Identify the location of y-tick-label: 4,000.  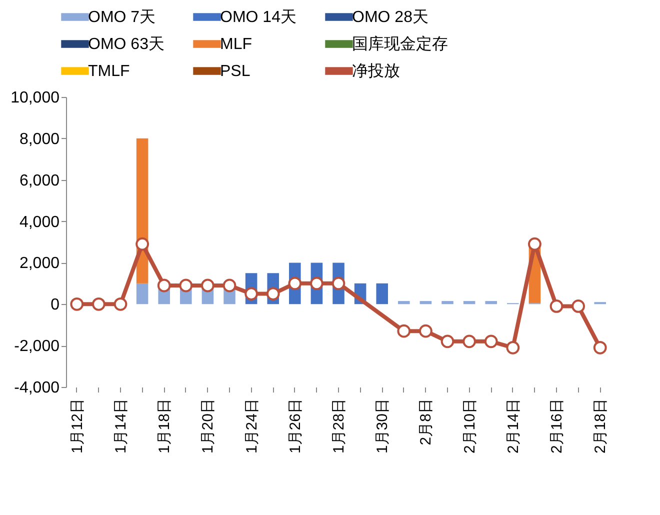
(39, 222).